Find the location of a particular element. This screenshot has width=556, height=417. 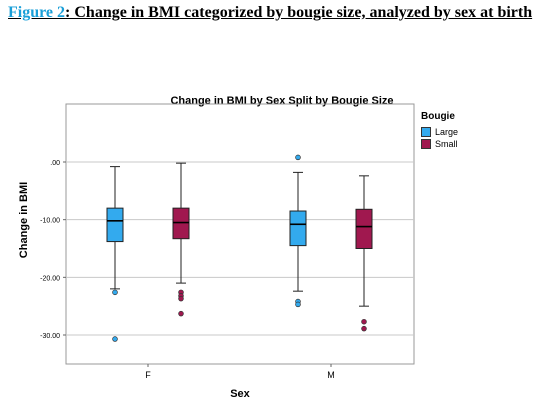

box-small-f is located at coordinates (181, 223).